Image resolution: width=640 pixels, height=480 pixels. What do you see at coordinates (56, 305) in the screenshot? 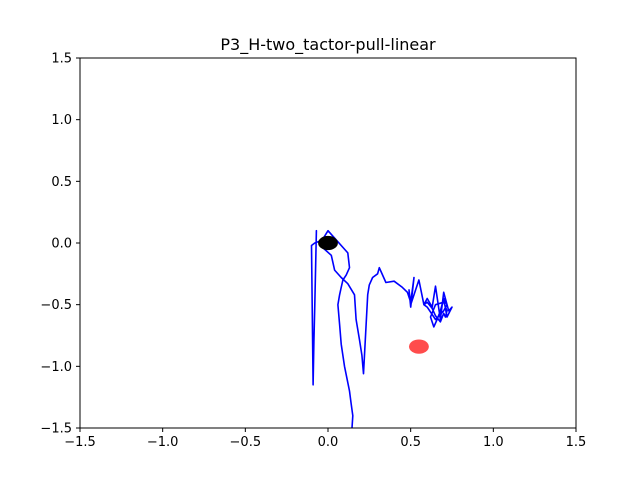
I see `y-tick-label: −0.5` at bounding box center [56, 305].